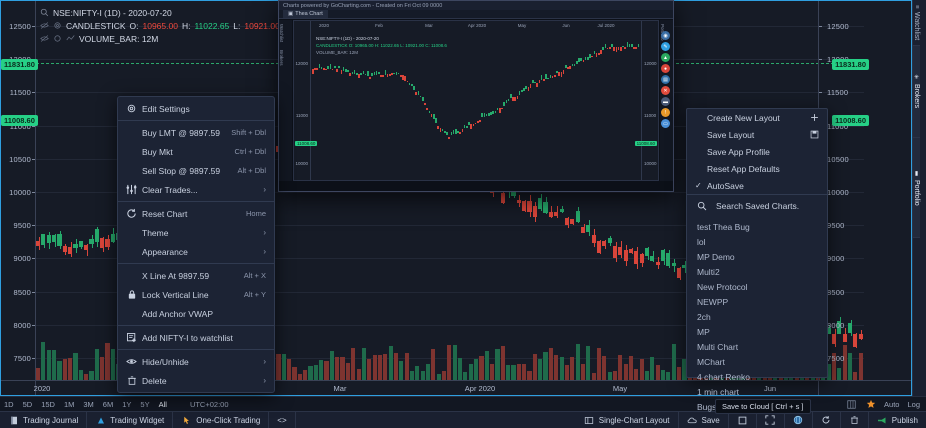 The image size is (926, 428). I want to click on vertical-tab-brokers: ✳ Brokers, so click(916, 92).